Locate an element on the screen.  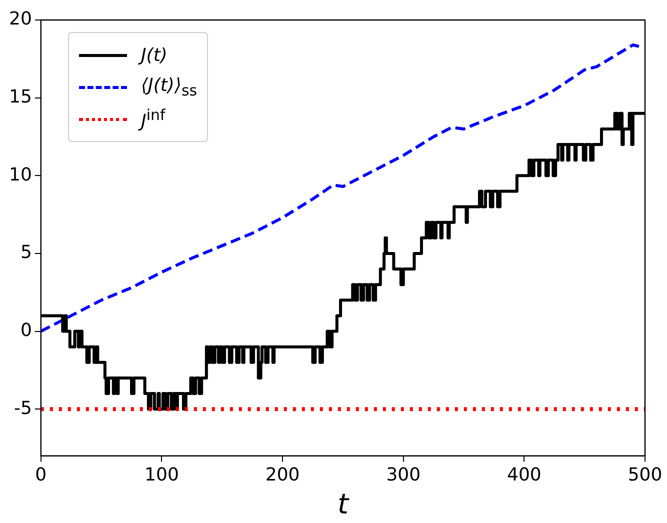
x-tick-label: 100 is located at coordinates (161, 475).